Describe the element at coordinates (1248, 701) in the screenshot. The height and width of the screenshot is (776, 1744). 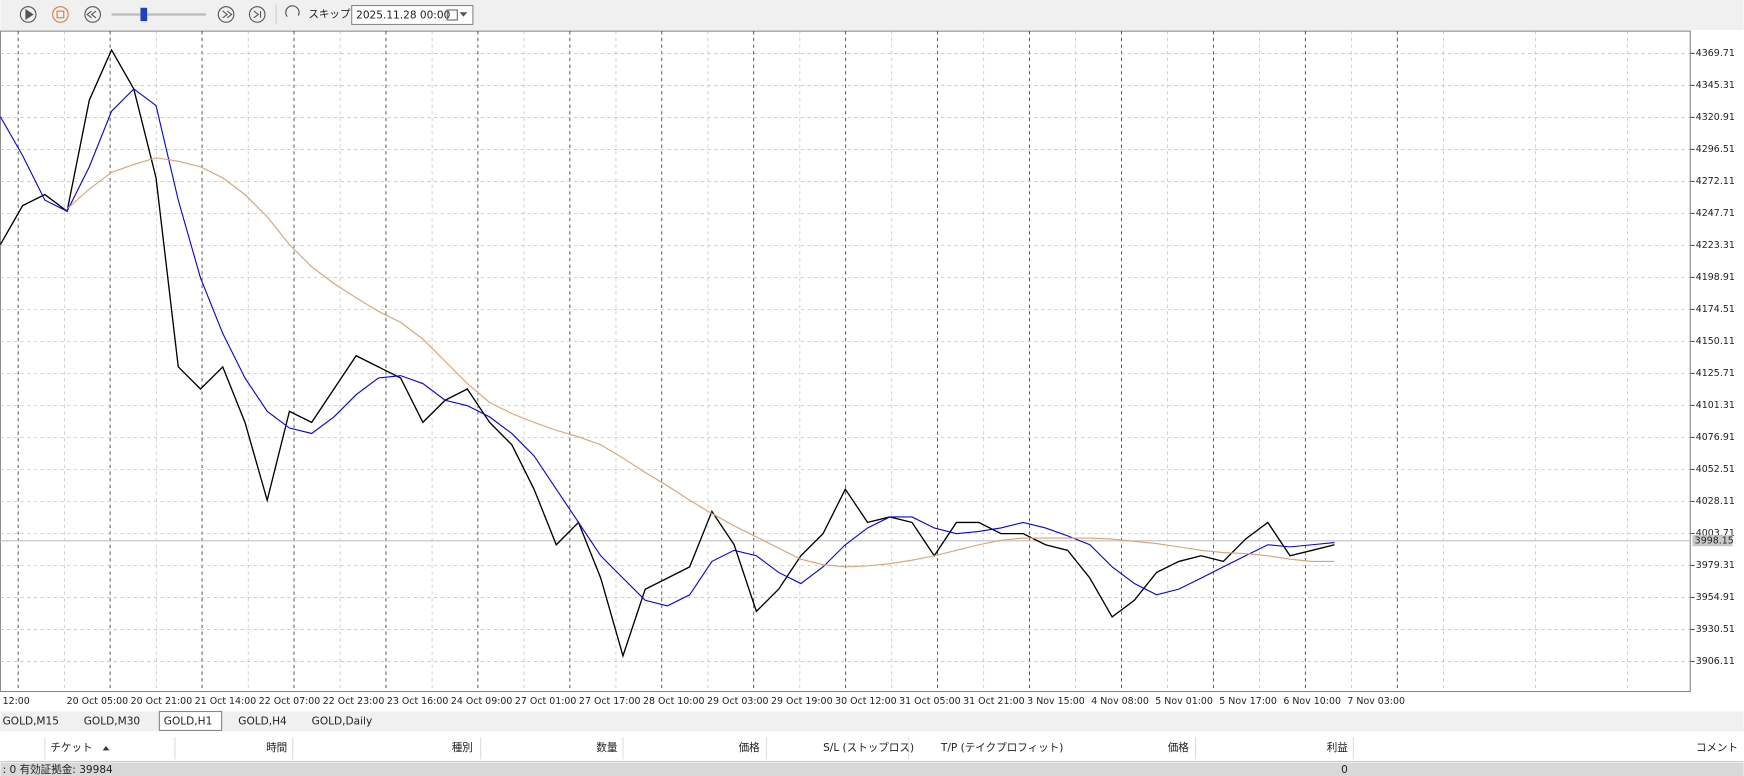
I see `x-tick-label: 5 Nov 17:00` at that location.